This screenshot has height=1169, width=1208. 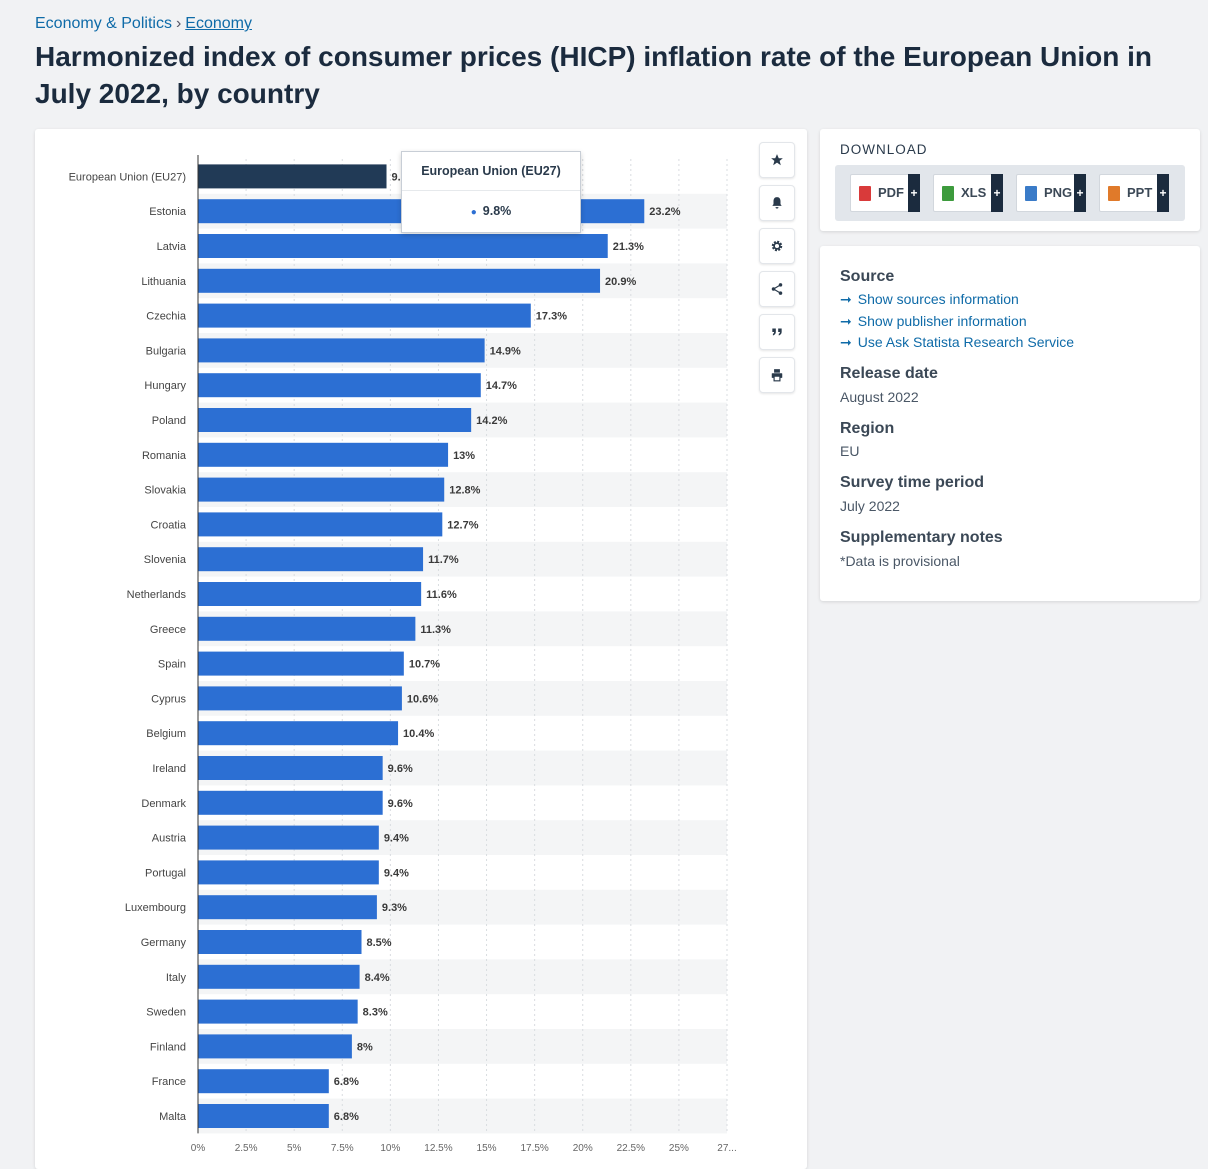 What do you see at coordinates (664, 212) in the screenshot?
I see `value-label: 23.2%` at bounding box center [664, 212].